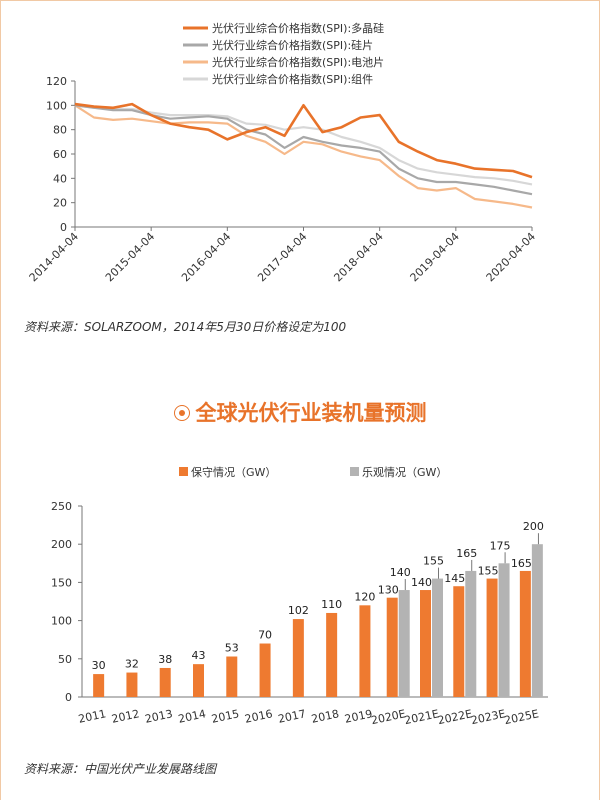 The height and width of the screenshot is (800, 600). What do you see at coordinates (232, 648) in the screenshot?
I see `data-label-conservative: 53` at bounding box center [232, 648].